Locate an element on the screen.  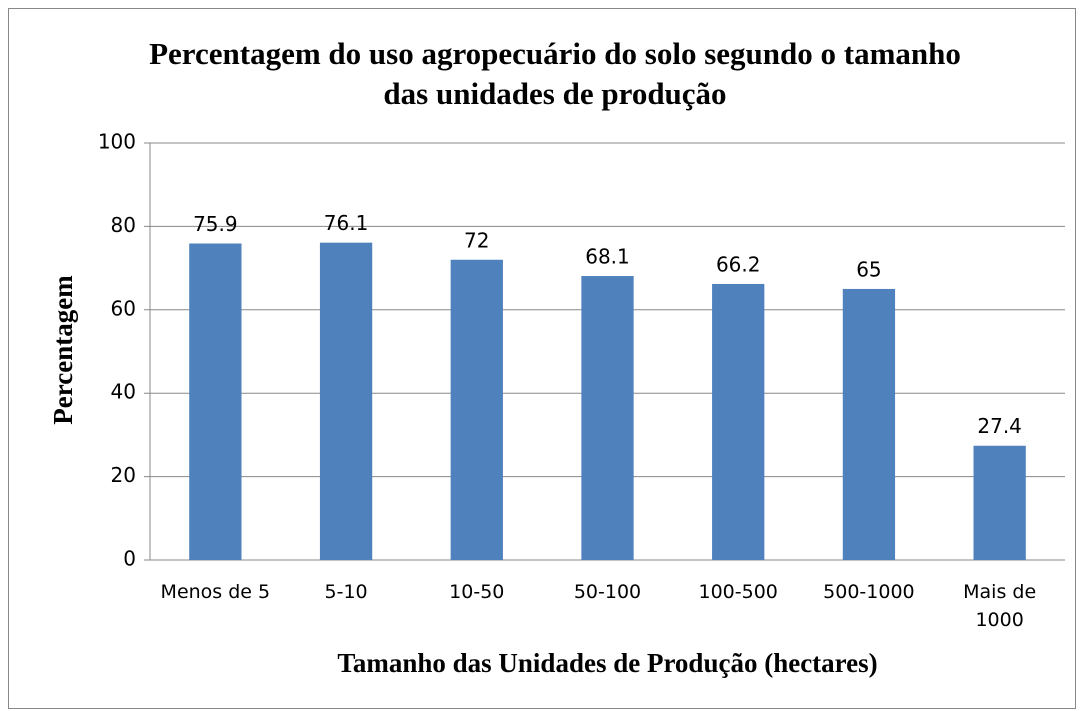
x-tick-label: Mais de 1000 is located at coordinates (1000, 606).